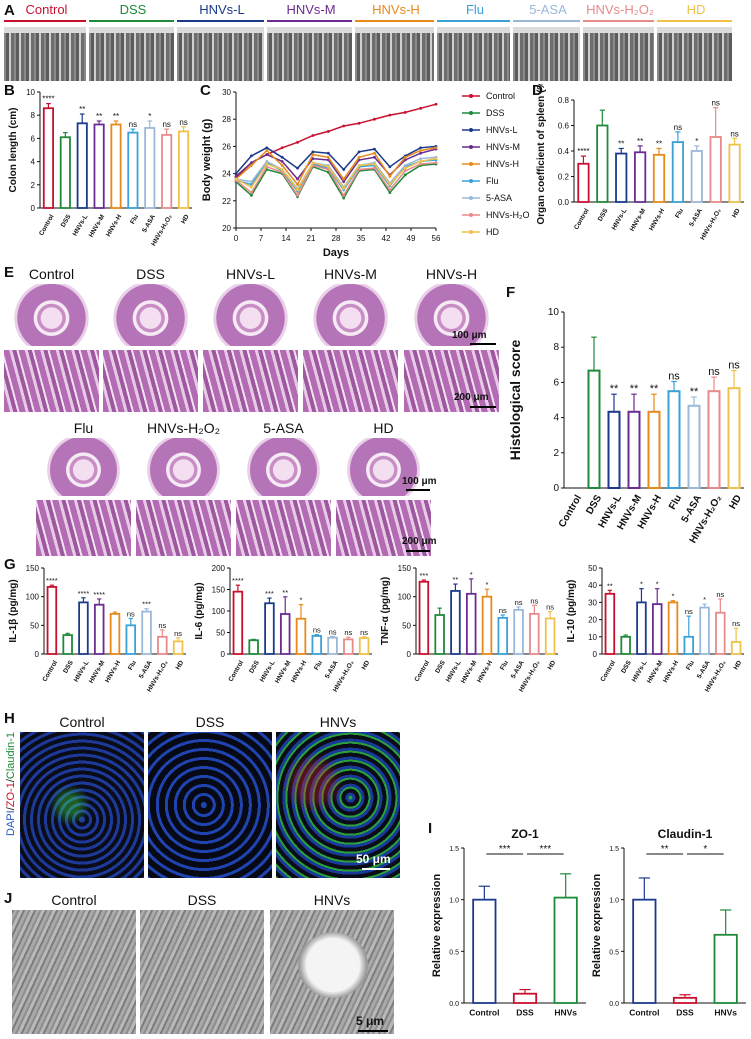  I want to click on y-tick-label: 4, so click(33, 162).